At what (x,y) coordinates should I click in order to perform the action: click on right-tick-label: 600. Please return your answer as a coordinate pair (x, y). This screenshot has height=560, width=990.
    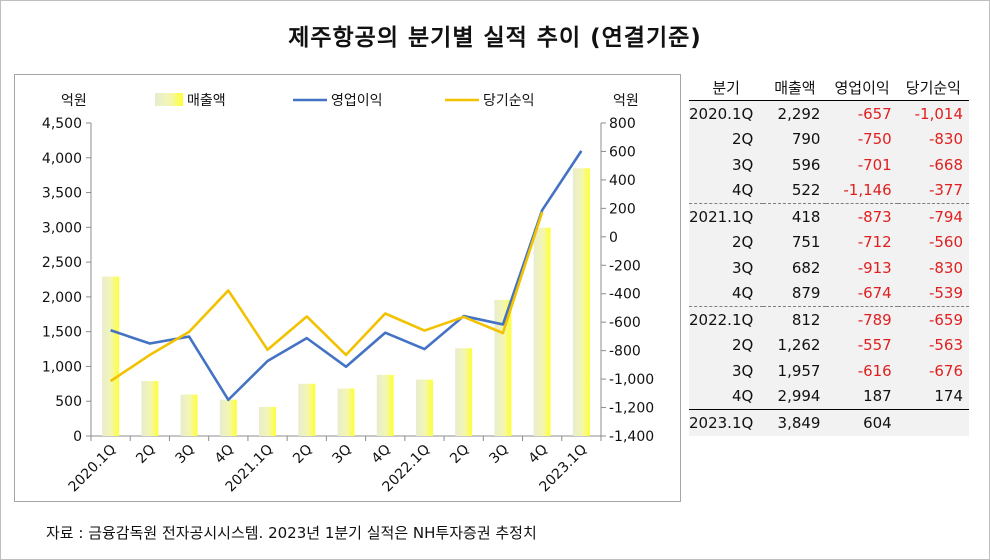
    Looking at the image, I should click on (622, 152).